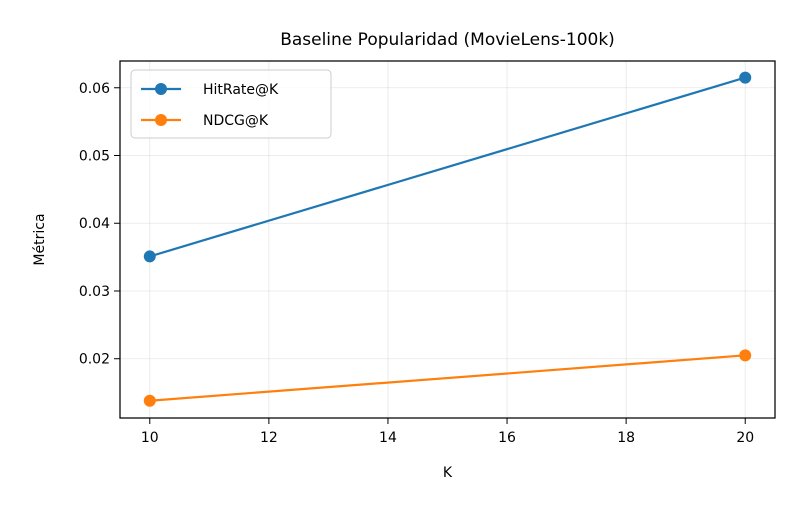 This screenshot has height=512, width=800. I want to click on y-tick-label-3: 0.05, so click(94, 157).